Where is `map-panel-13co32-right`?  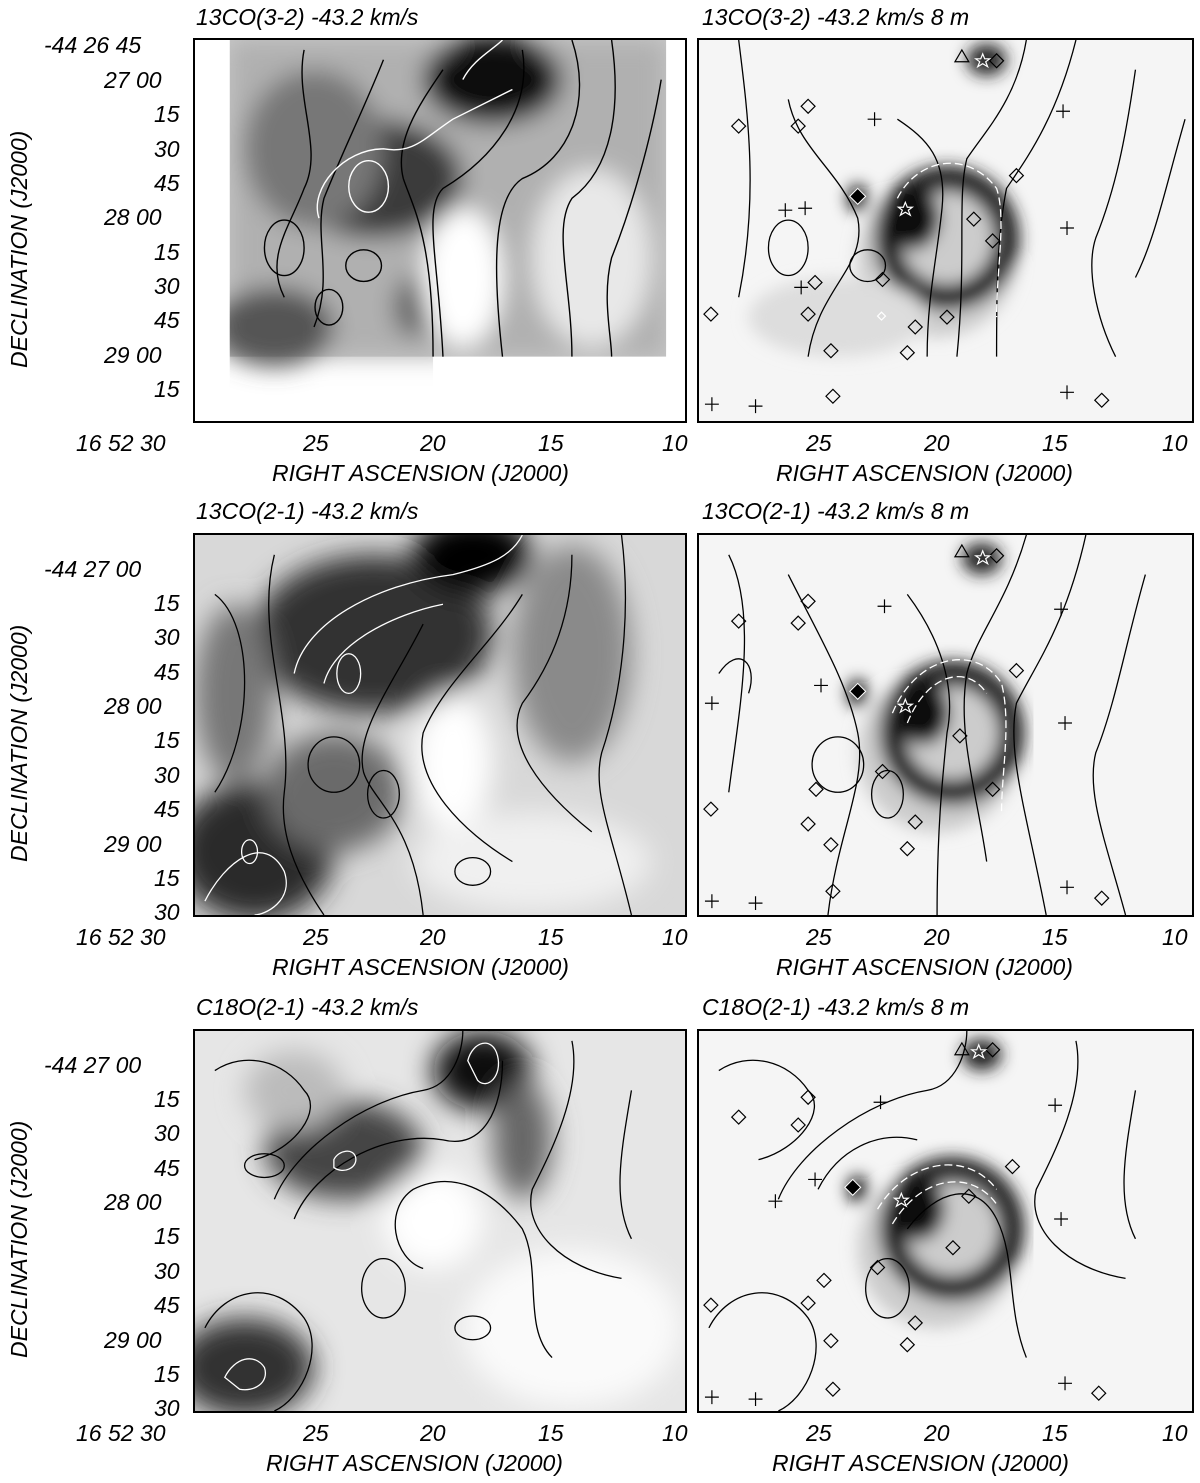 map-panel-13co32-right is located at coordinates (945, 230).